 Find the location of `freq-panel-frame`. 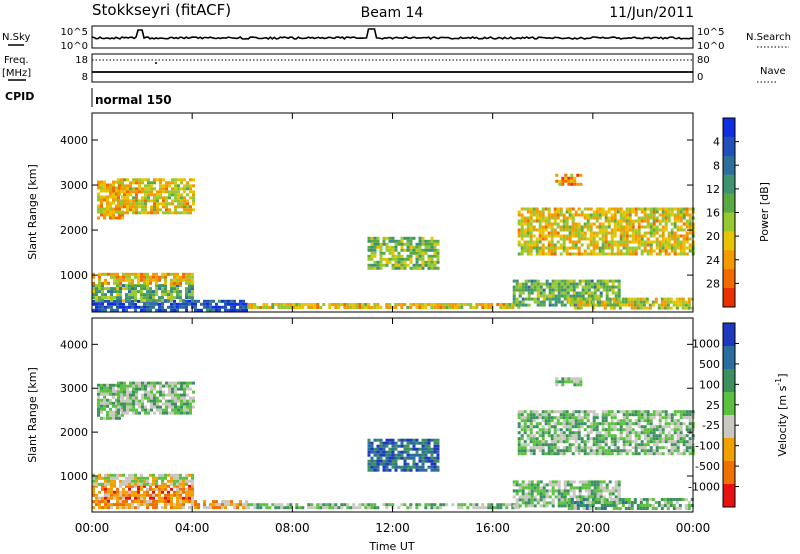

freq-panel-frame is located at coordinates (392, 68).